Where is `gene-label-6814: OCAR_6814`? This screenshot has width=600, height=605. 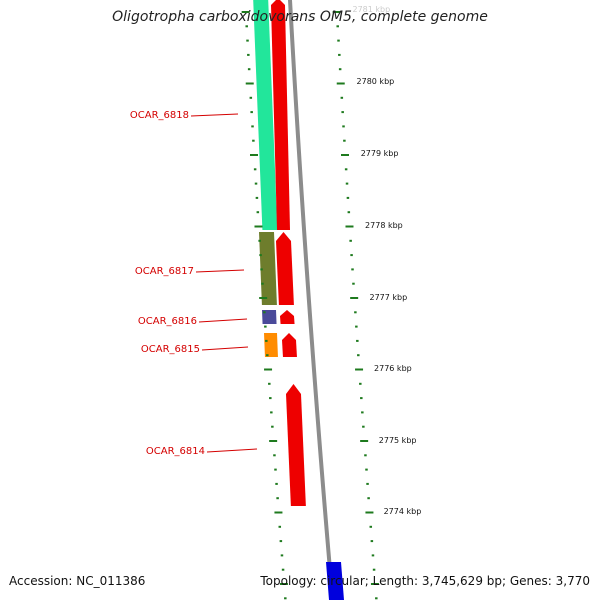 gene-label-6814: OCAR_6814 is located at coordinates (175, 451).